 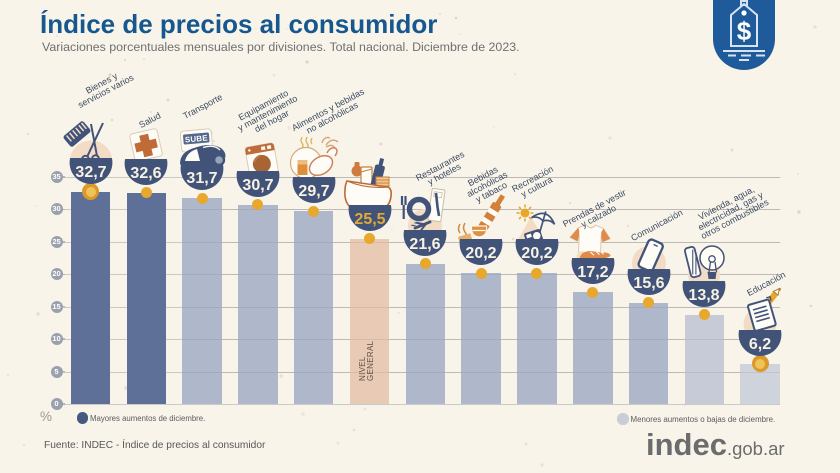 What do you see at coordinates (425, 244) in the screenshot?
I see `svg-text: 21,6` at bounding box center [425, 244].